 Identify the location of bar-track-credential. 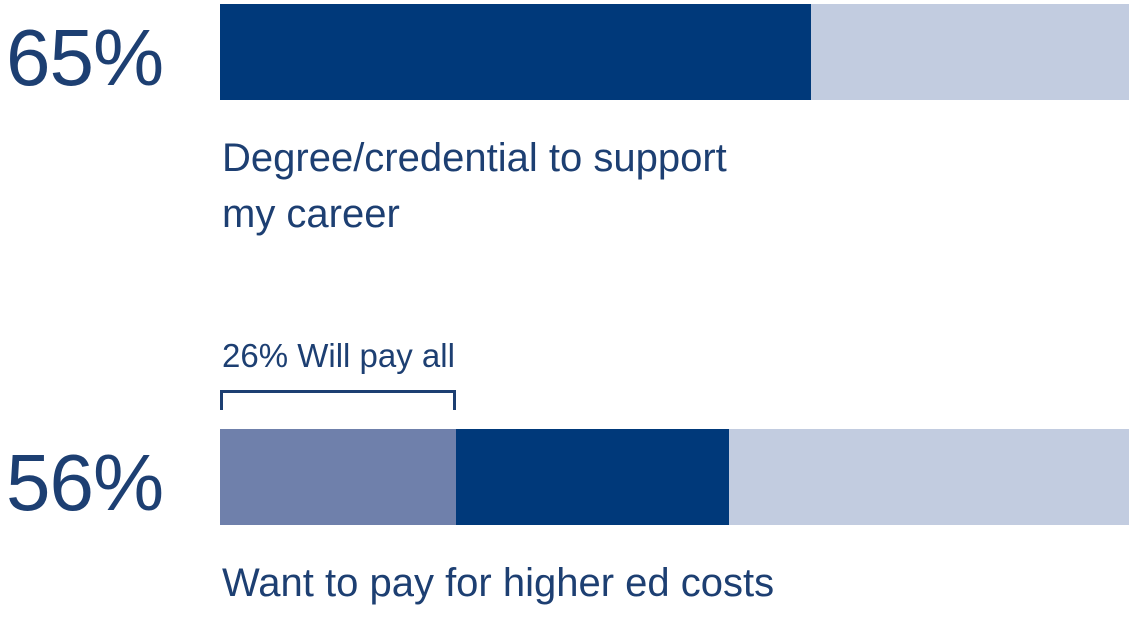
(674, 52).